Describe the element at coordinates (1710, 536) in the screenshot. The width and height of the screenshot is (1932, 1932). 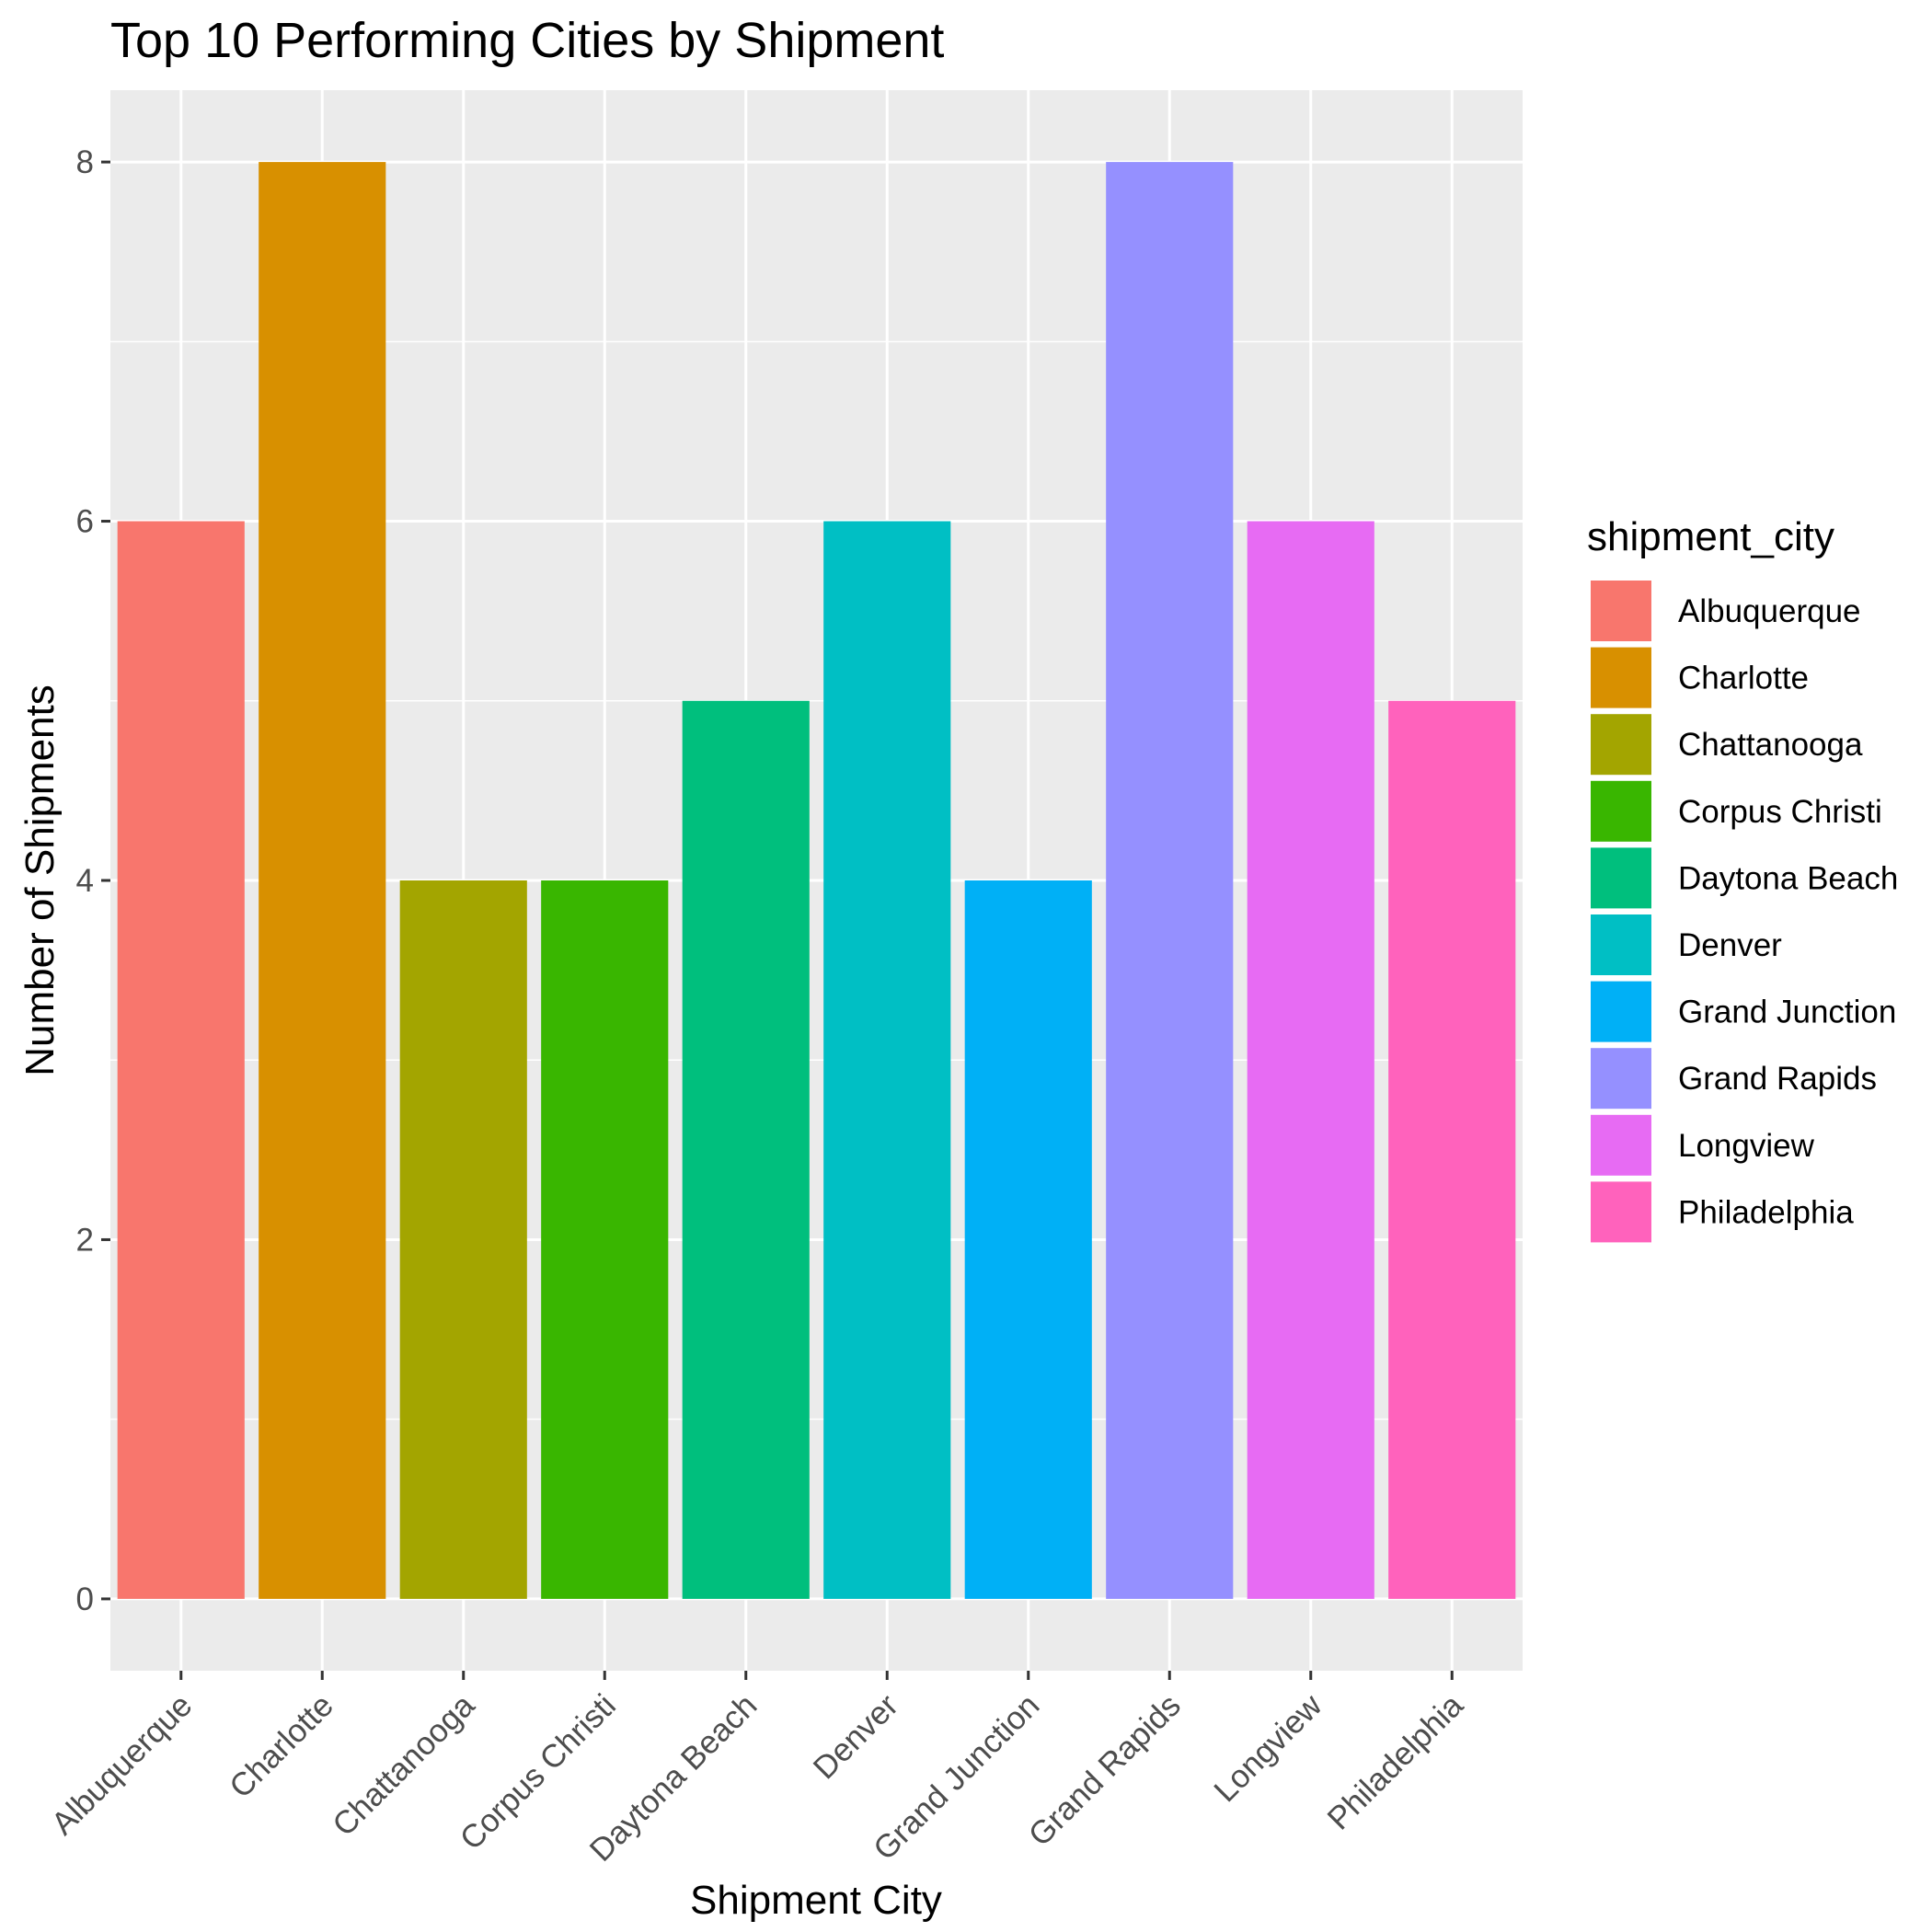
I see `legend-title: shipment_city` at that location.